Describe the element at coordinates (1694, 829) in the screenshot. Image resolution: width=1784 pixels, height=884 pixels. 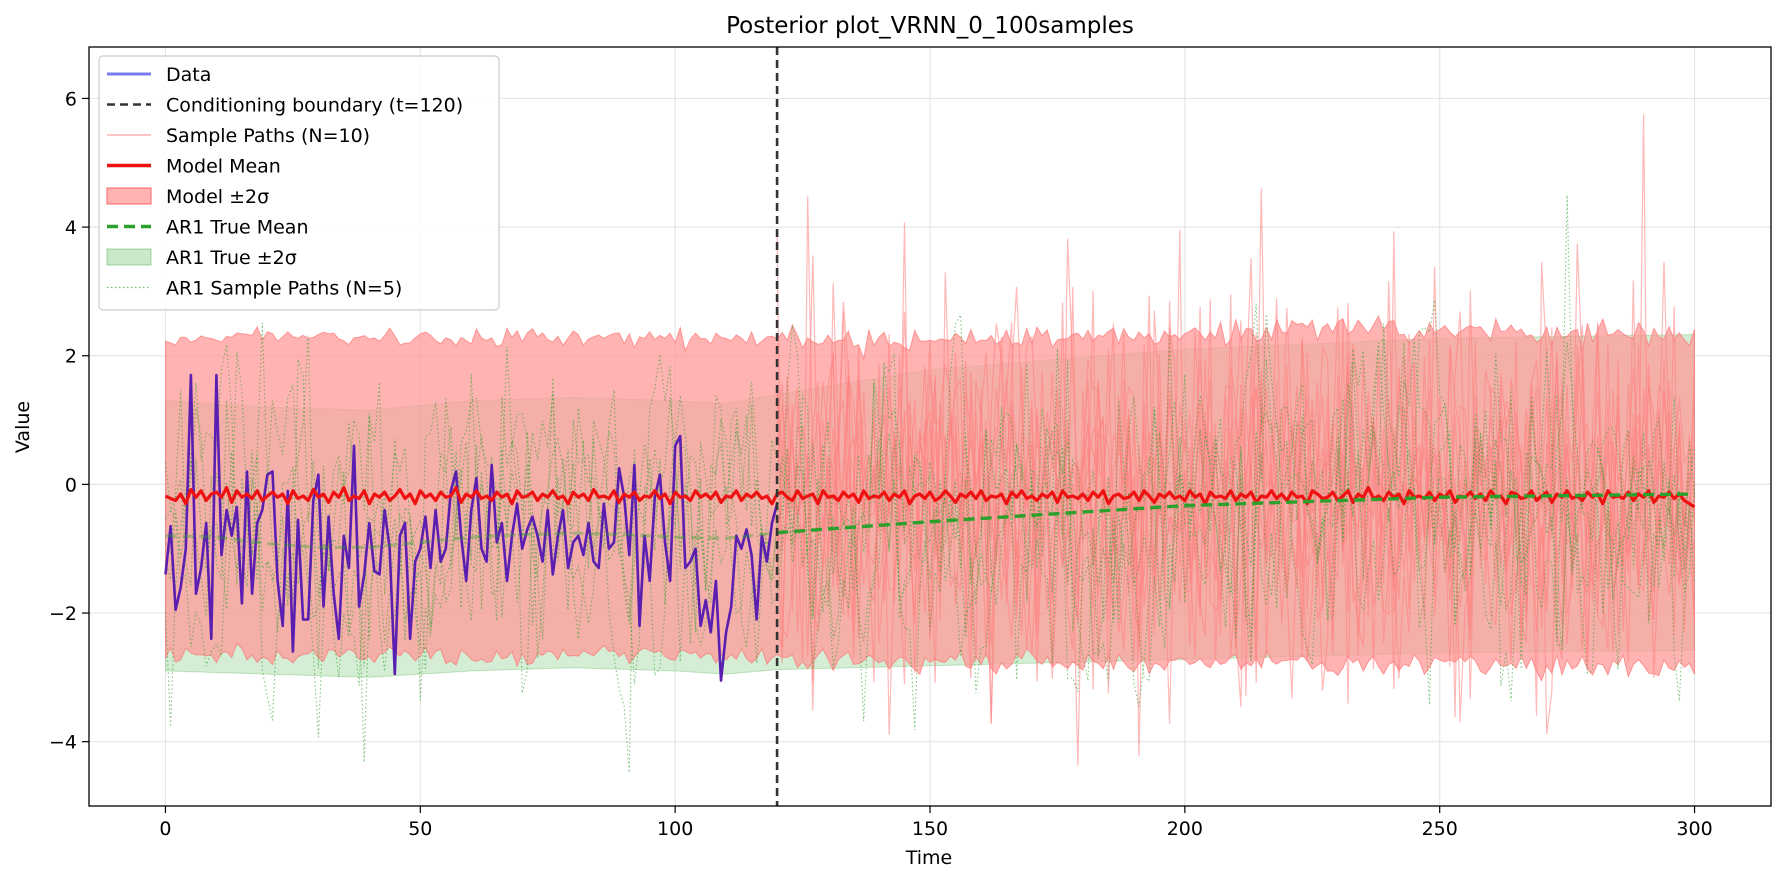
I see `x-tick-label: 300` at that location.